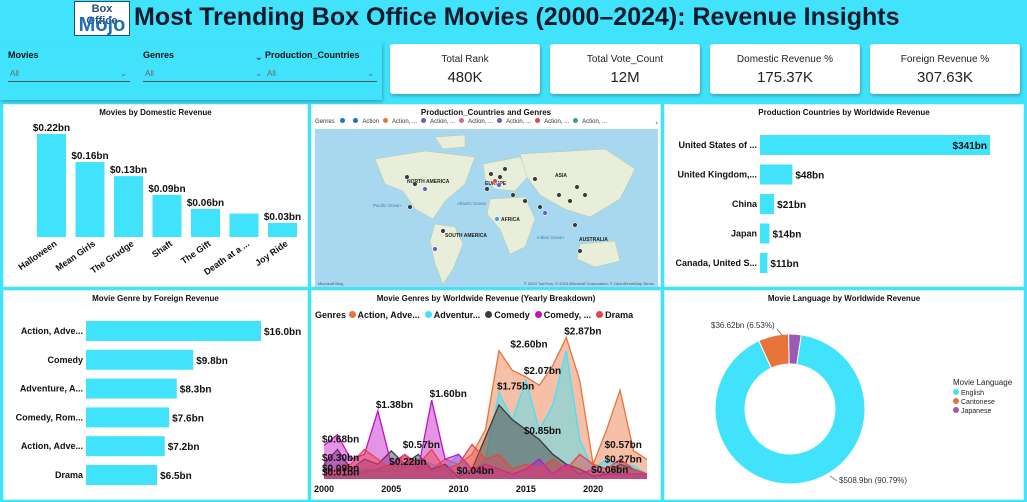 This screenshot has width=1027, height=502. I want to click on kpi-label: Foreign Revenue %, so click(945, 59).